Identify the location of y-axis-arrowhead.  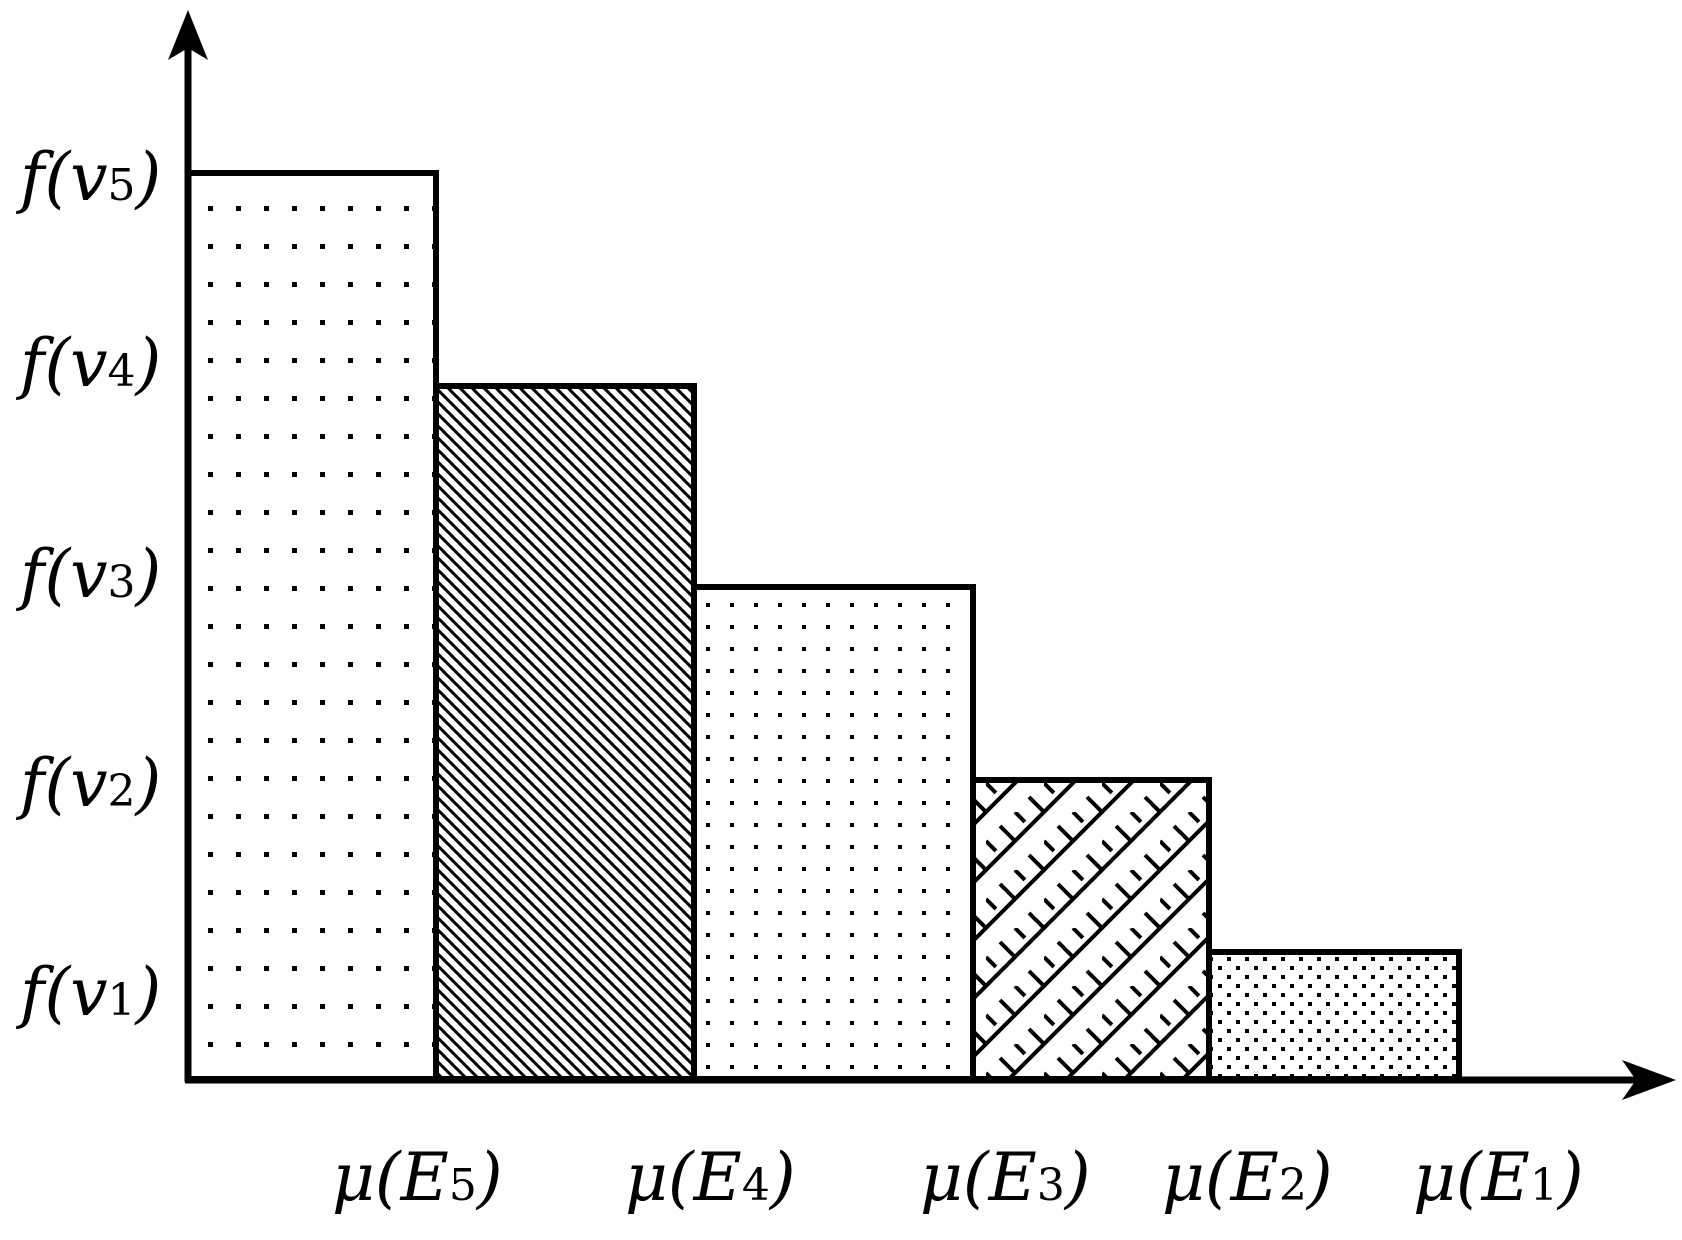
(188, 35).